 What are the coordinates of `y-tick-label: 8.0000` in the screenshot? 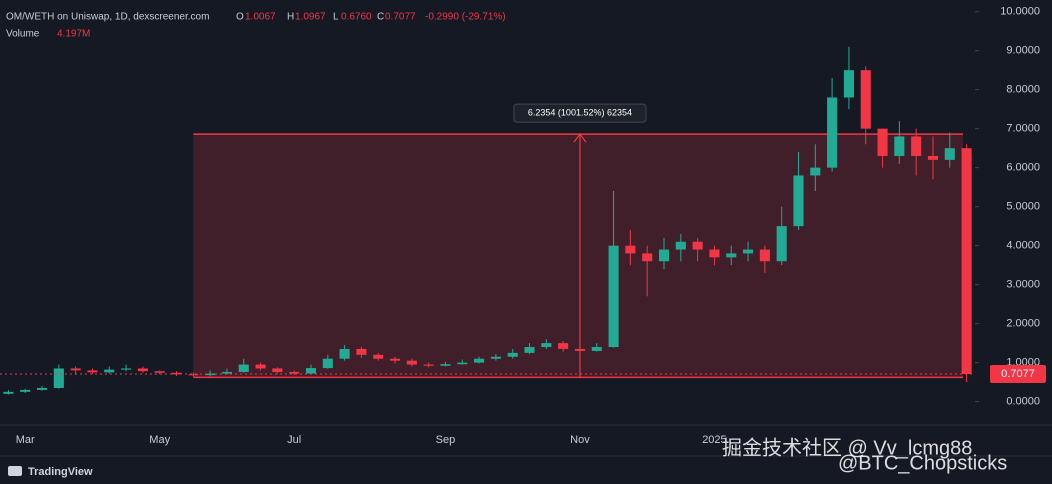 It's located at (1023, 90).